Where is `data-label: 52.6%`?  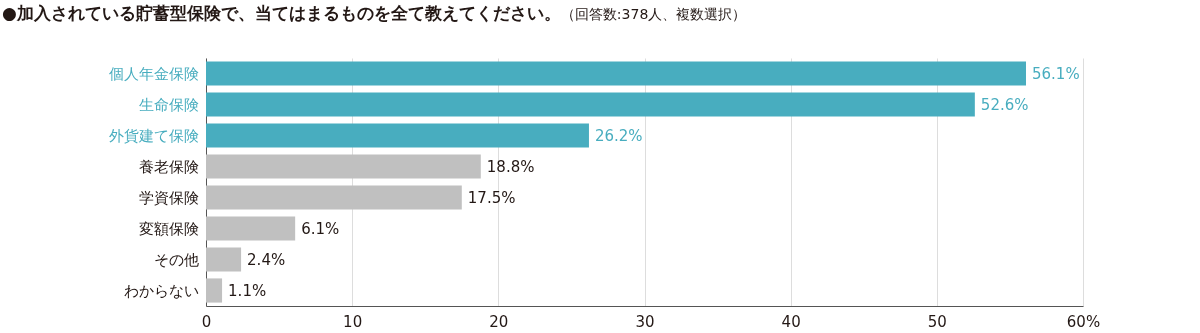
data-label: 52.6% is located at coordinates (1004, 104).